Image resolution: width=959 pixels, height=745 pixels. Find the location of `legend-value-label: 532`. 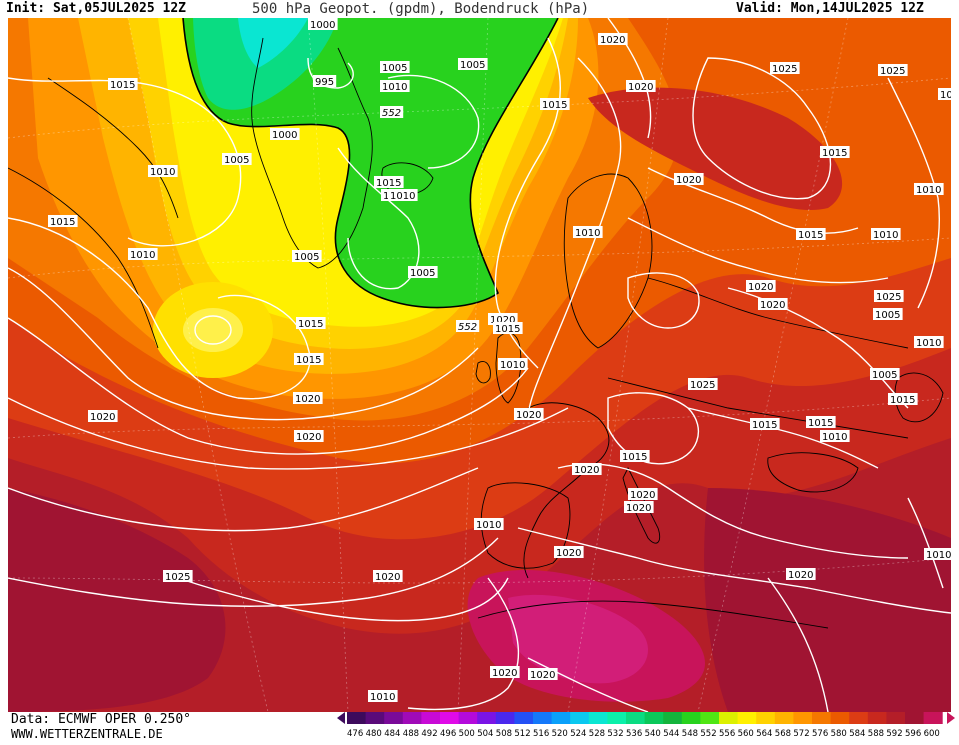

legend-value-label: 532 is located at coordinates (615, 734).